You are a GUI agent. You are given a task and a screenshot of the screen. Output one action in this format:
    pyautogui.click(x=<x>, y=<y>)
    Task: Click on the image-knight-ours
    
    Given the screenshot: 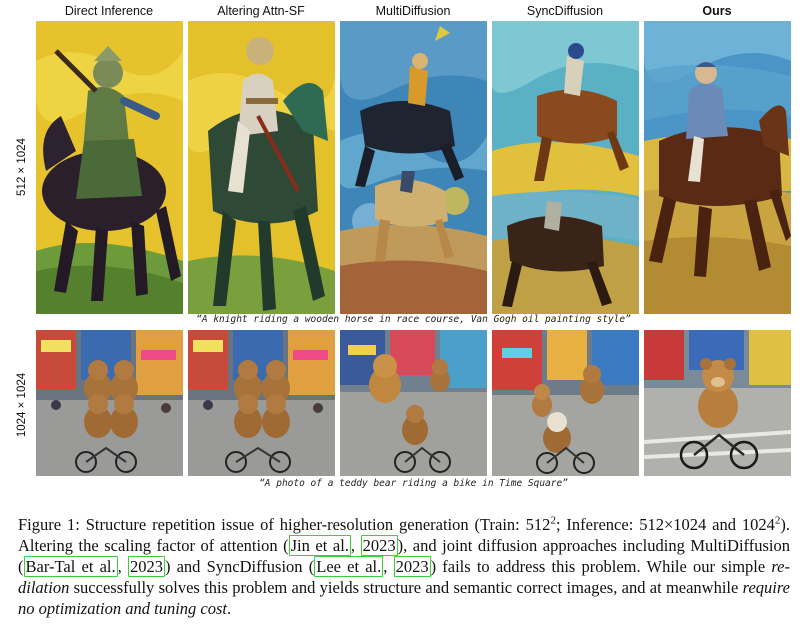 What is the action you would take?
    pyautogui.click(x=717, y=167)
    